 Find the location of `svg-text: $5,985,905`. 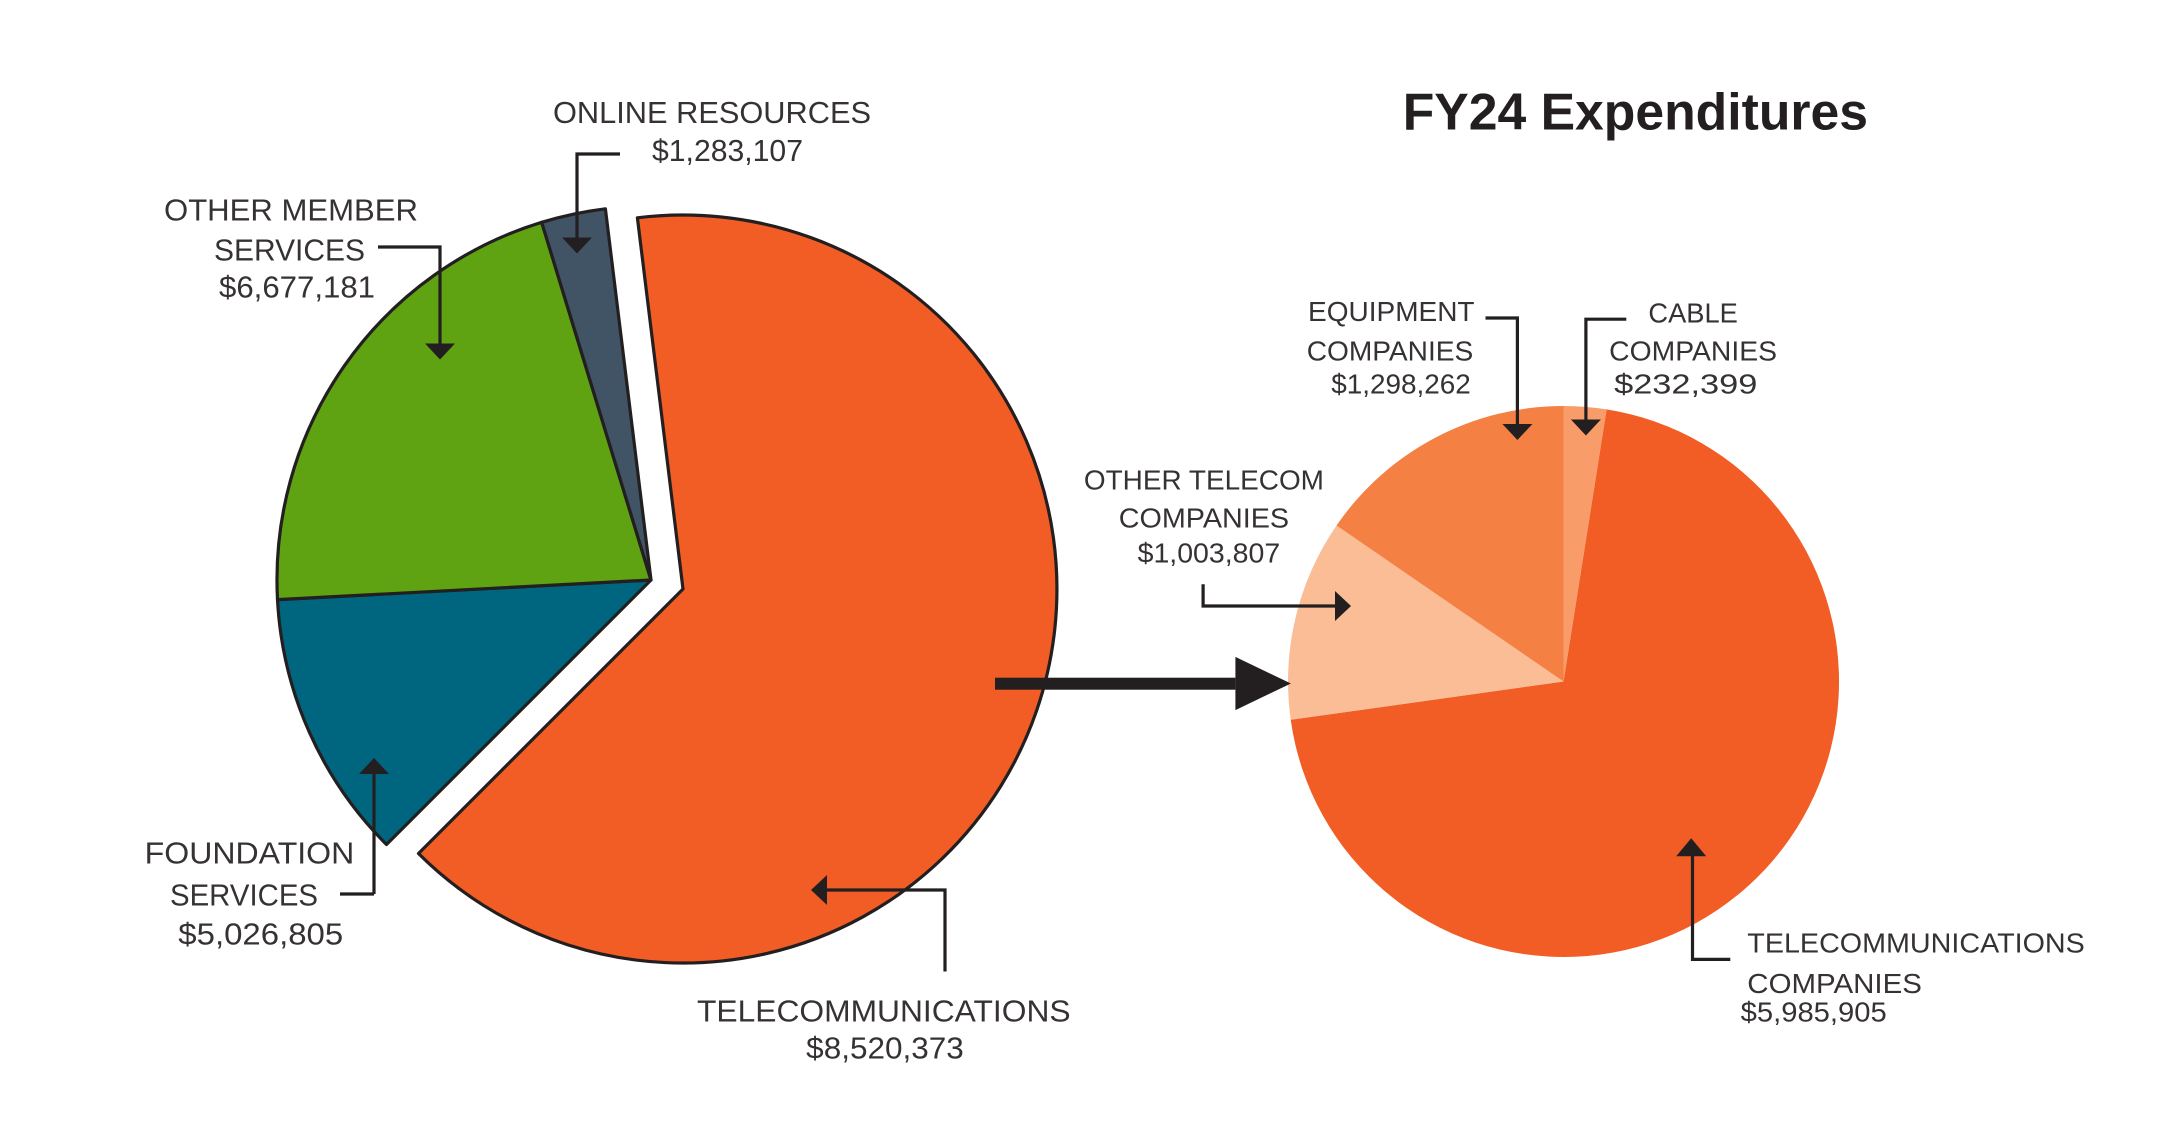

svg-text: $5,985,905 is located at coordinates (1814, 1012).